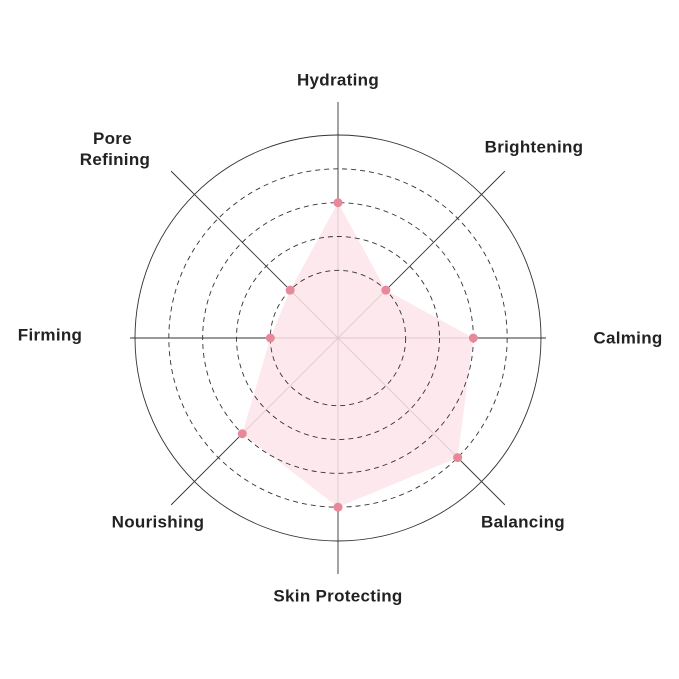 Image resolution: width=679 pixels, height=679 pixels. Describe the element at coordinates (337, 595) in the screenshot. I see `category-label: Skin Protecting` at that location.